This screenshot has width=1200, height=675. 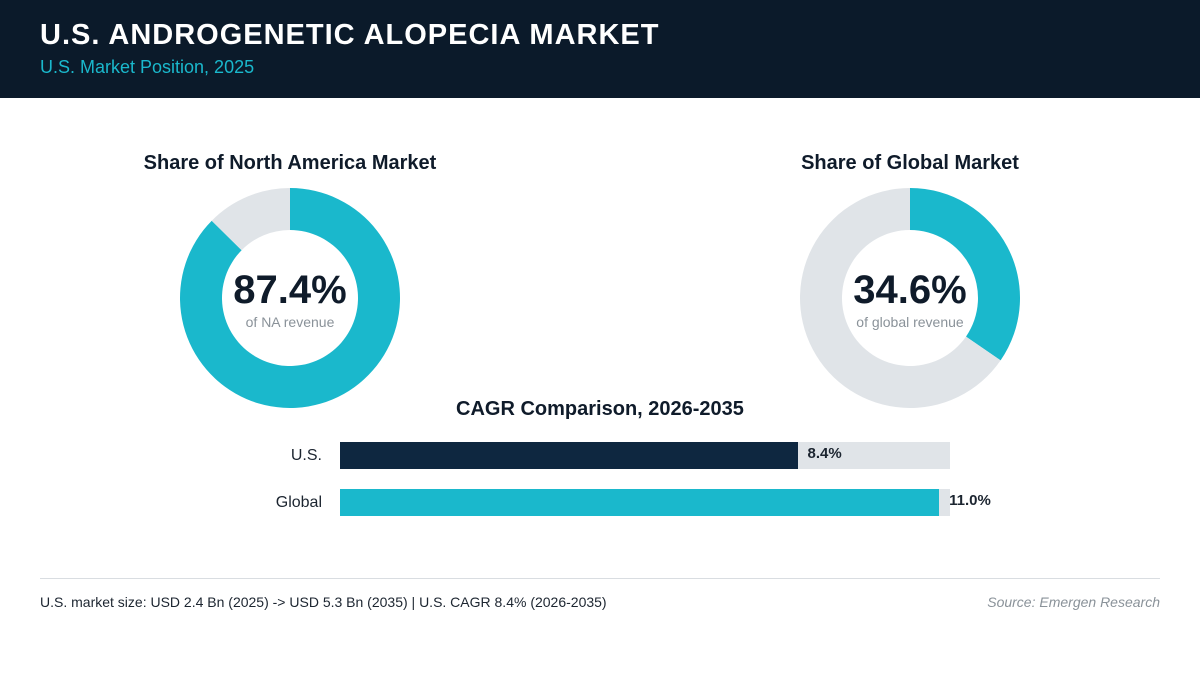 I want to click on bar-row-us: U.S. 8.4%, so click(x=620, y=455).